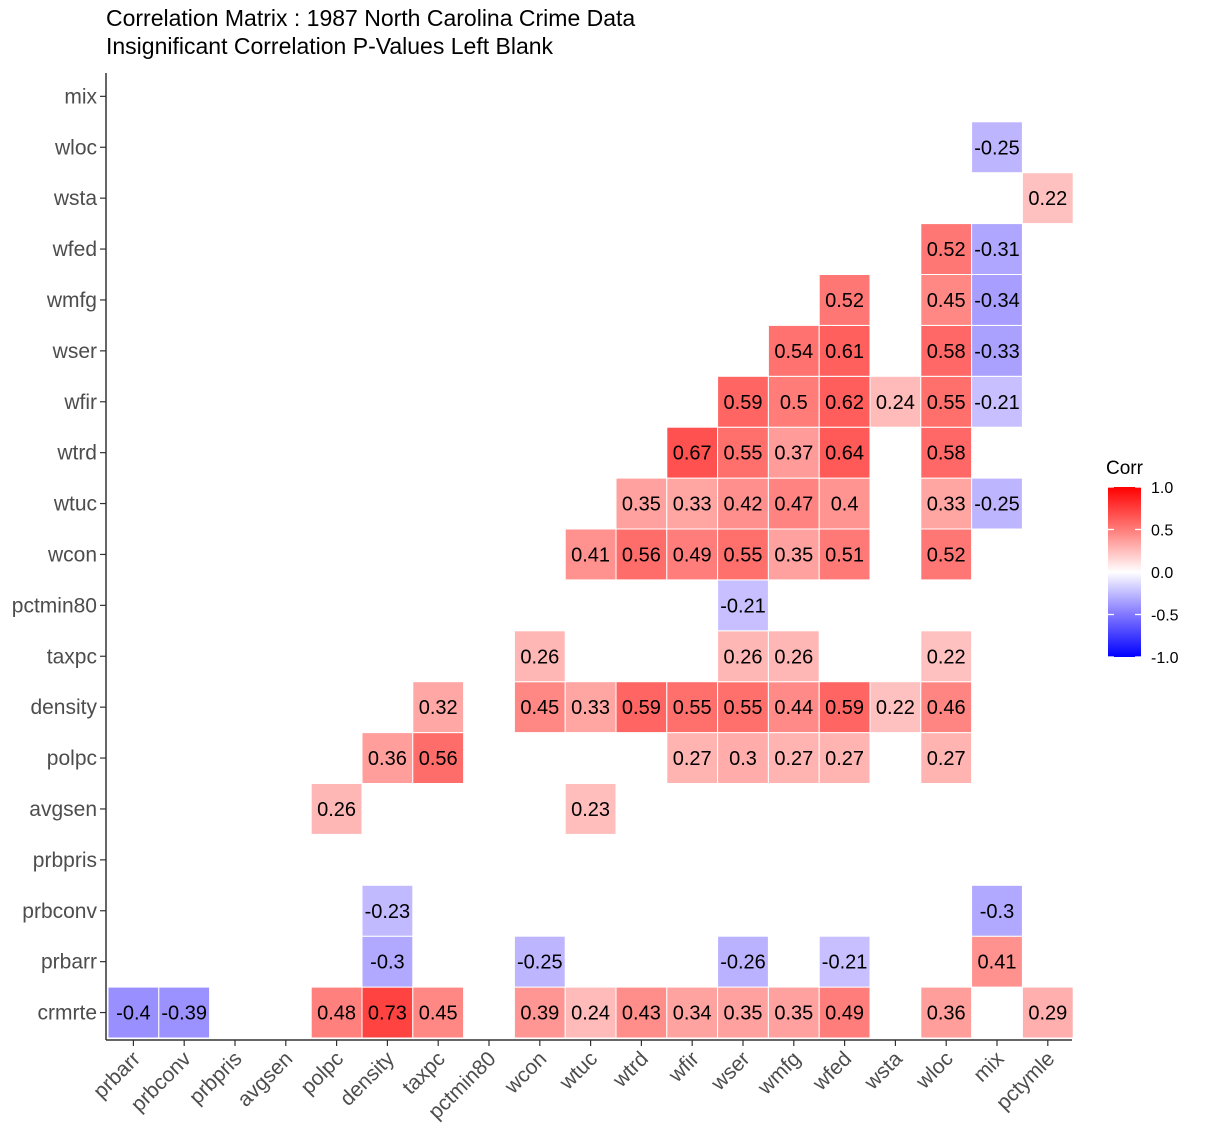  I want to click on cell-value-label: 0.51, so click(844, 556).